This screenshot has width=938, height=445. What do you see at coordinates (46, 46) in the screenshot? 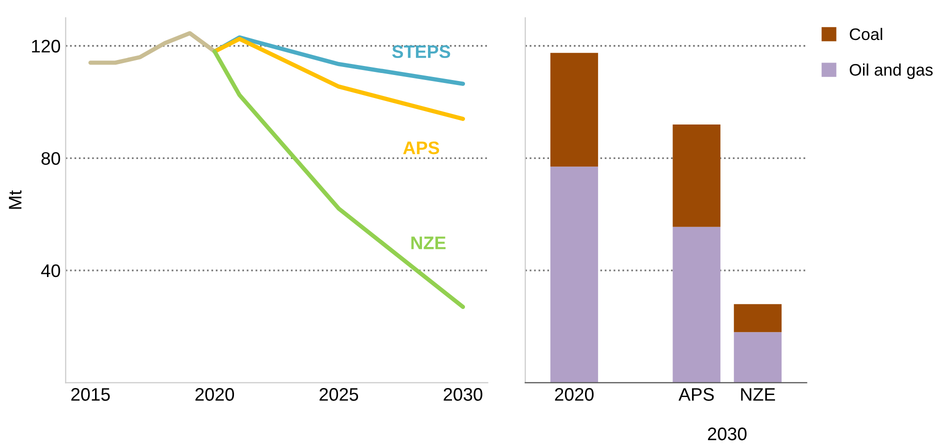
I see `y-tick-label: 120` at bounding box center [46, 46].